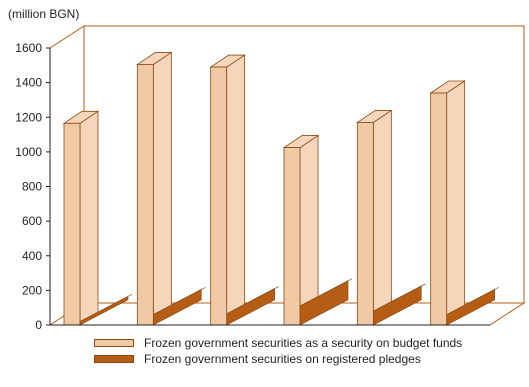 Image resolution: width=529 pixels, height=387 pixels. I want to click on bar-series-1-30.IX.2010, so click(365, 224).